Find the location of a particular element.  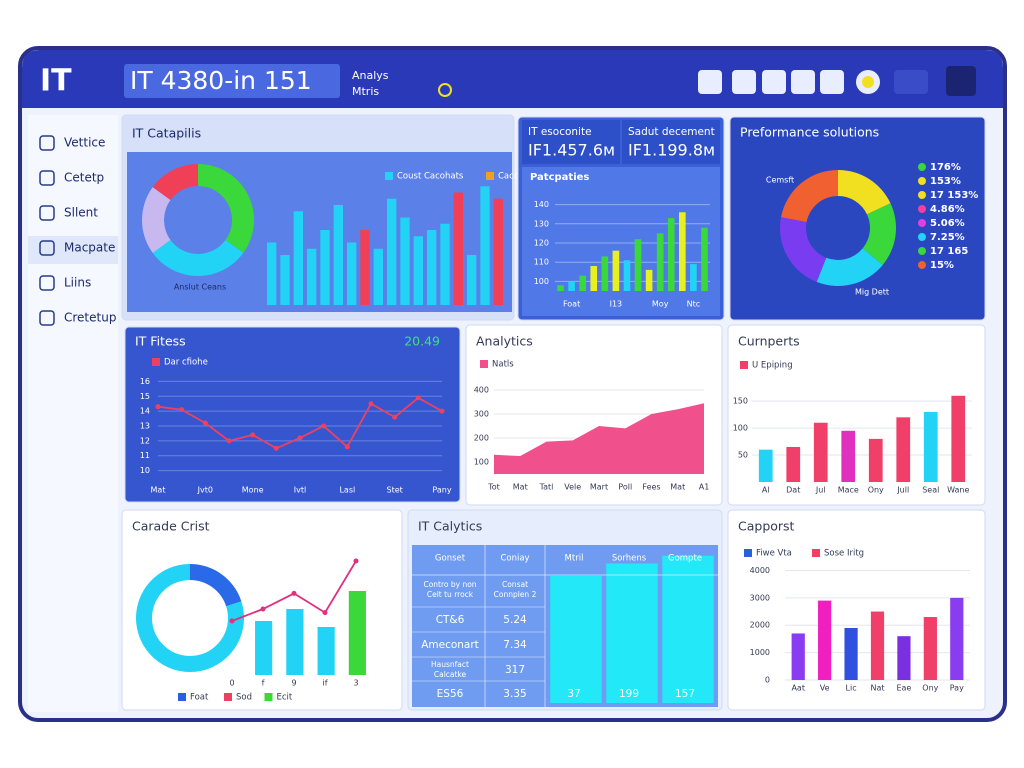

panel-inner is located at coordinates (621, 241).